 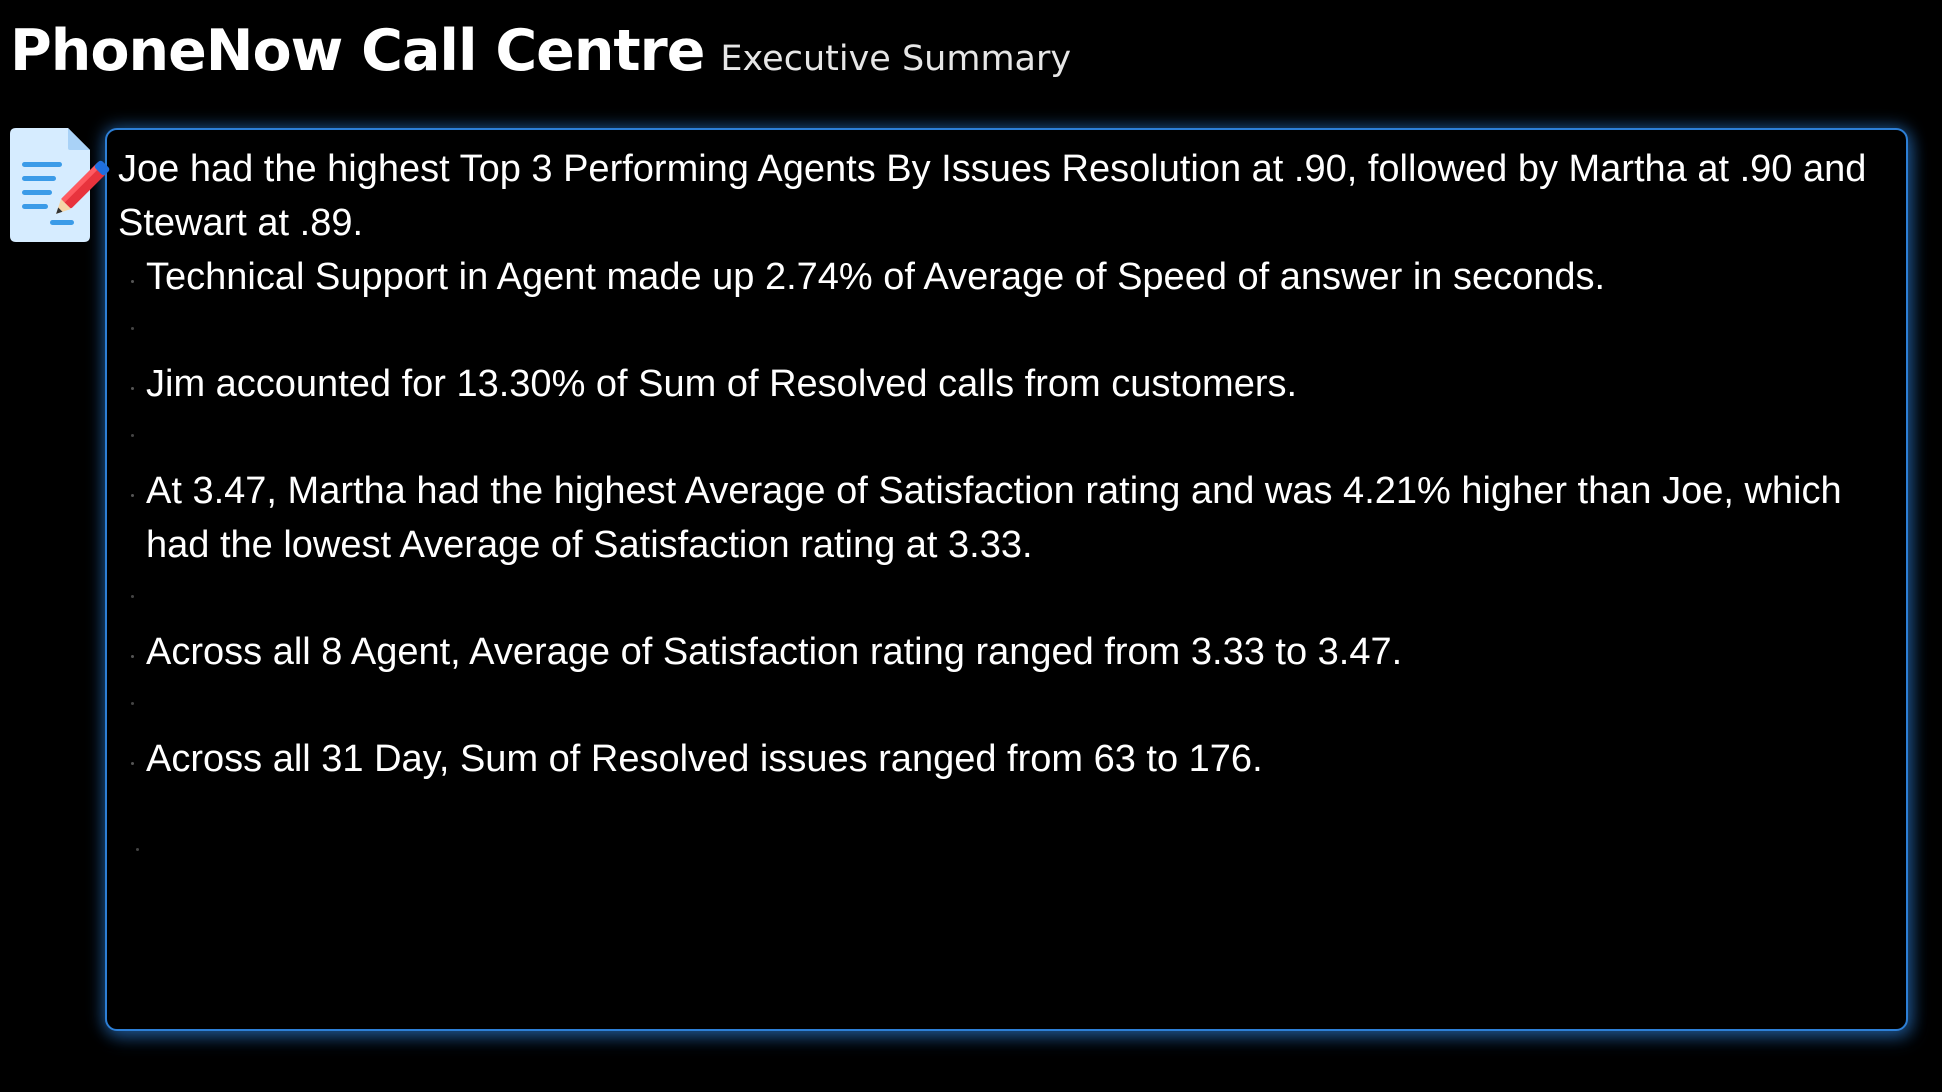 What do you see at coordinates (60, 185) in the screenshot?
I see `document-edit-icon` at bounding box center [60, 185].